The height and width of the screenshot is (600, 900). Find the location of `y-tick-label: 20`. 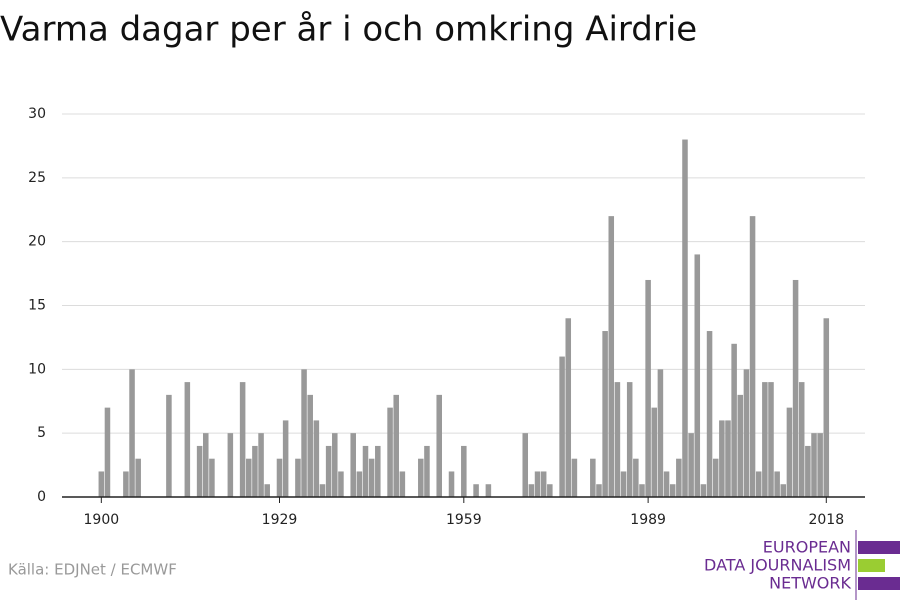

y-tick-label: 20 is located at coordinates (37, 242).